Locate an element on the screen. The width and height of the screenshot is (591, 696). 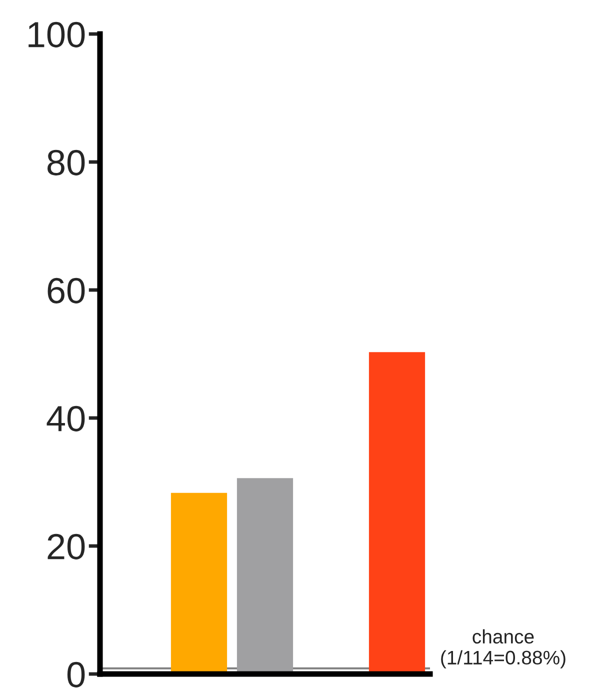
ref-line-label: chance (1/114=0.88%) is located at coordinates (503, 648).